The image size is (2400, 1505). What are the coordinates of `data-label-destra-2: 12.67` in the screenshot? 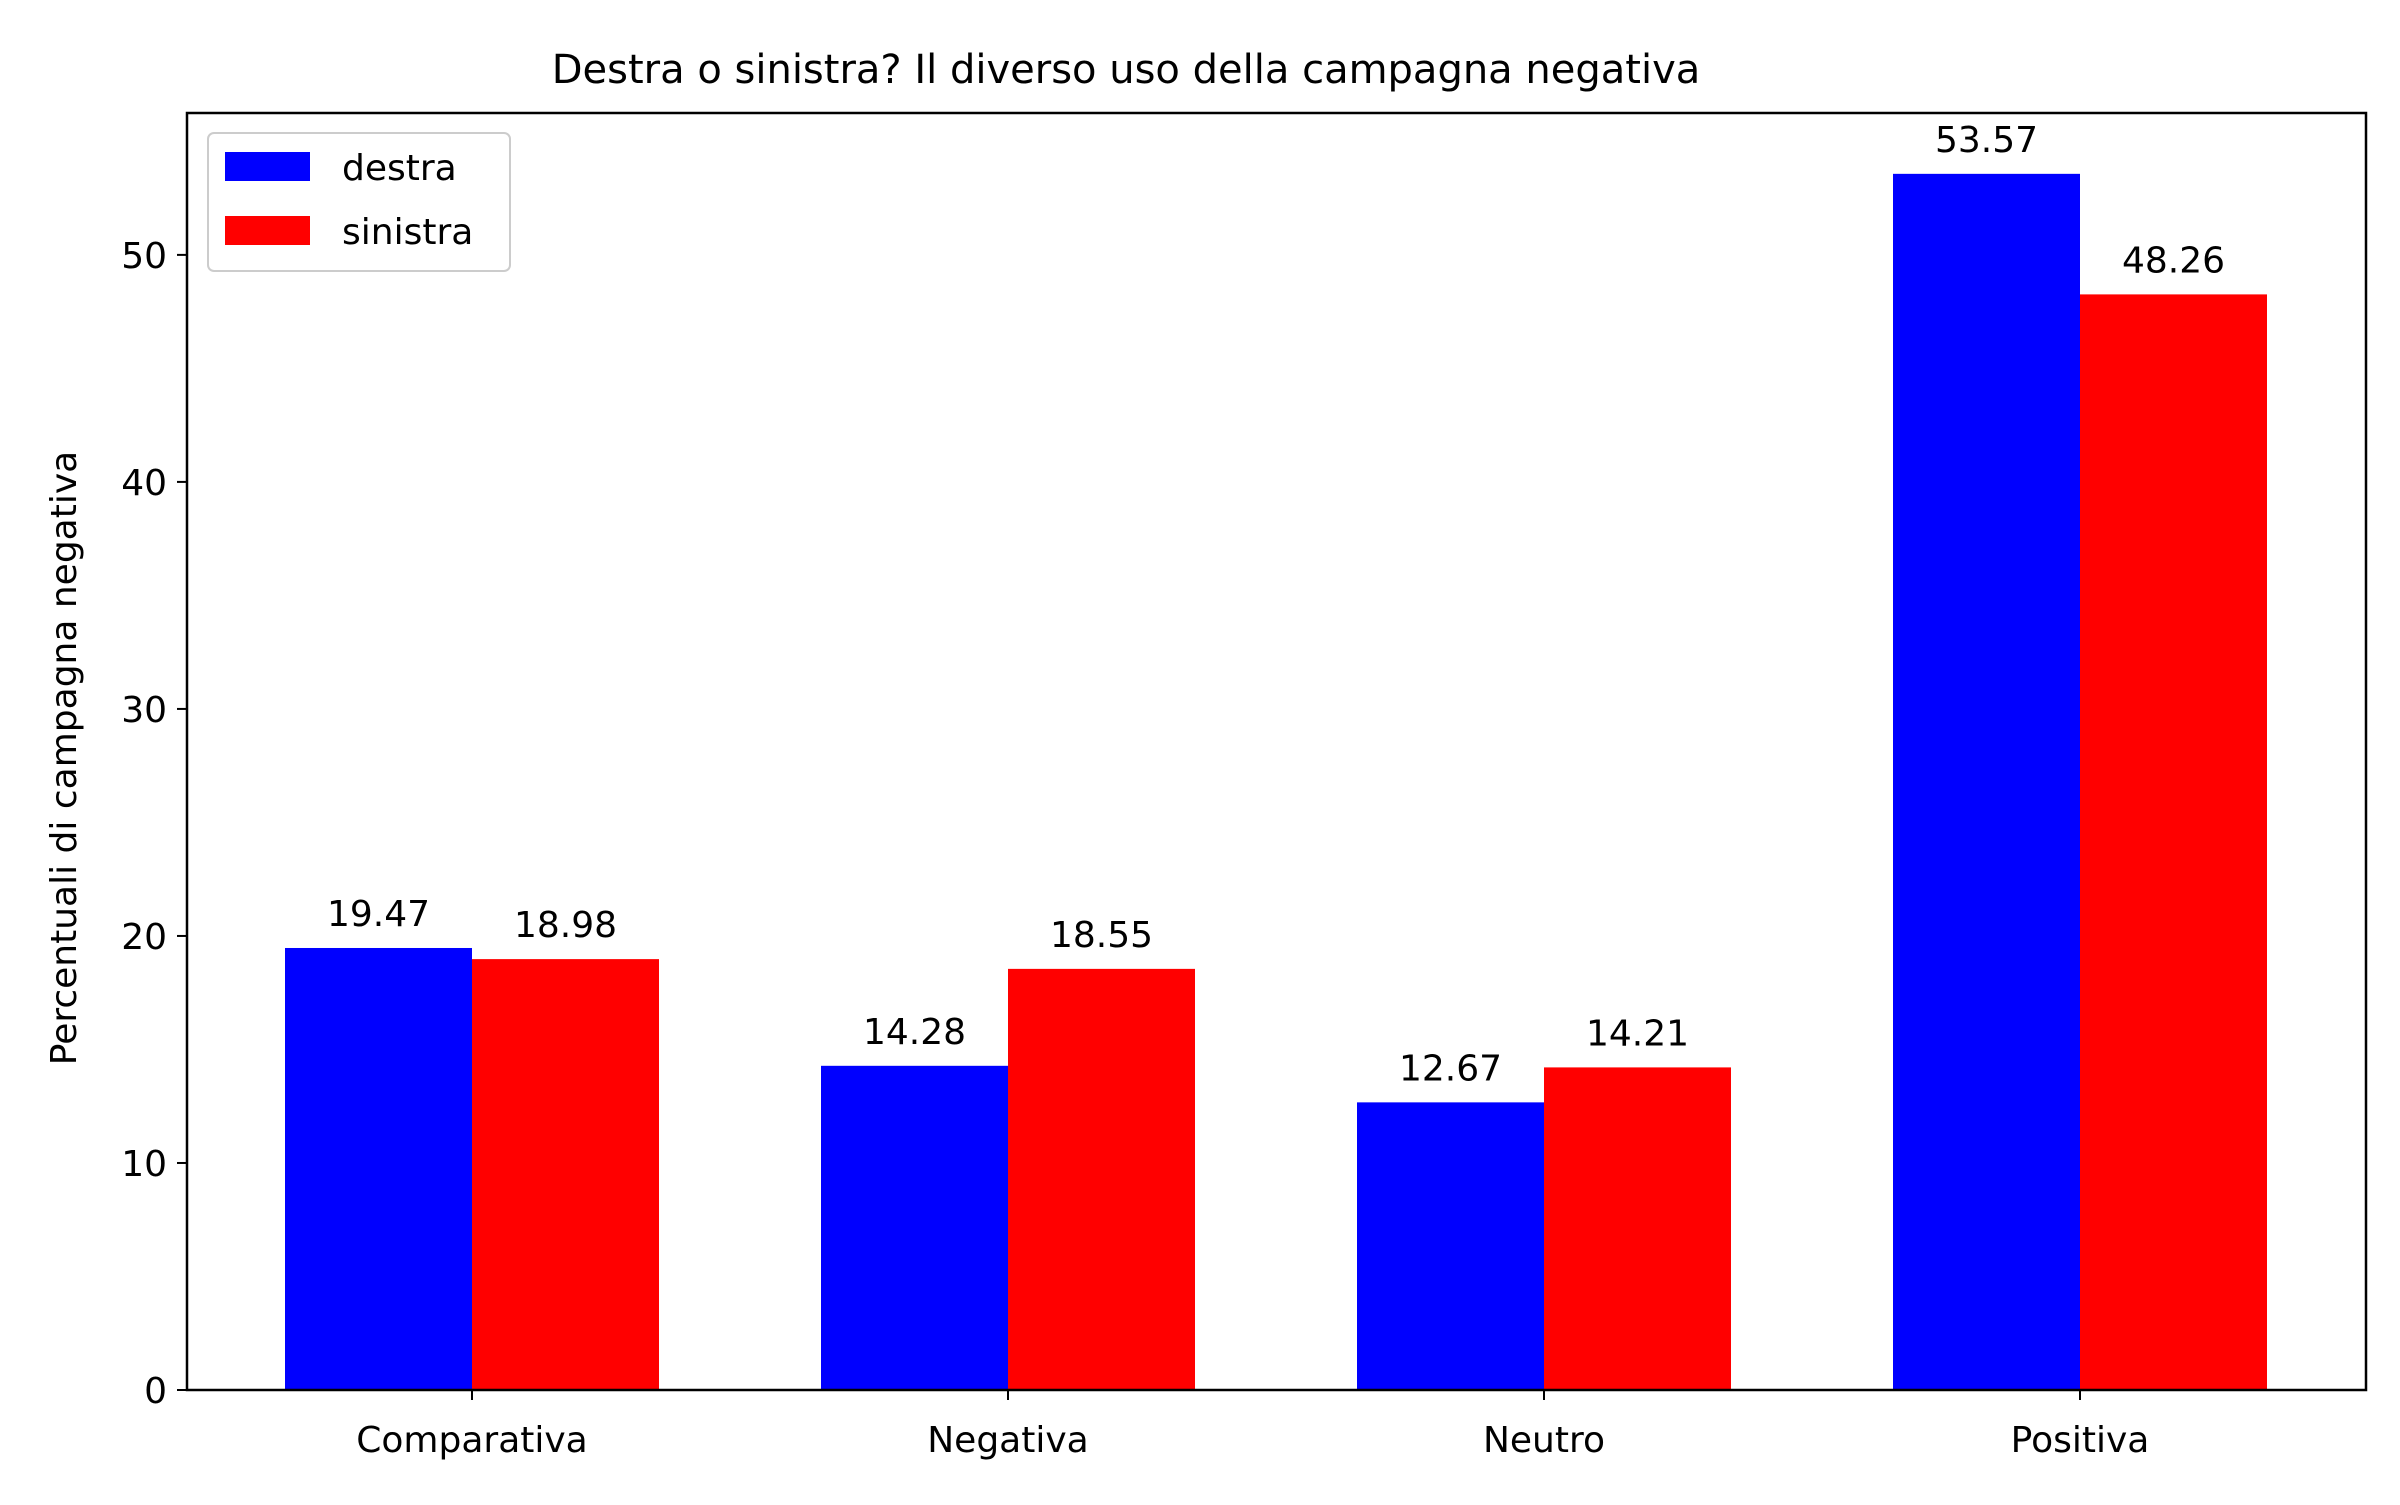 It's located at (1450, 1068).